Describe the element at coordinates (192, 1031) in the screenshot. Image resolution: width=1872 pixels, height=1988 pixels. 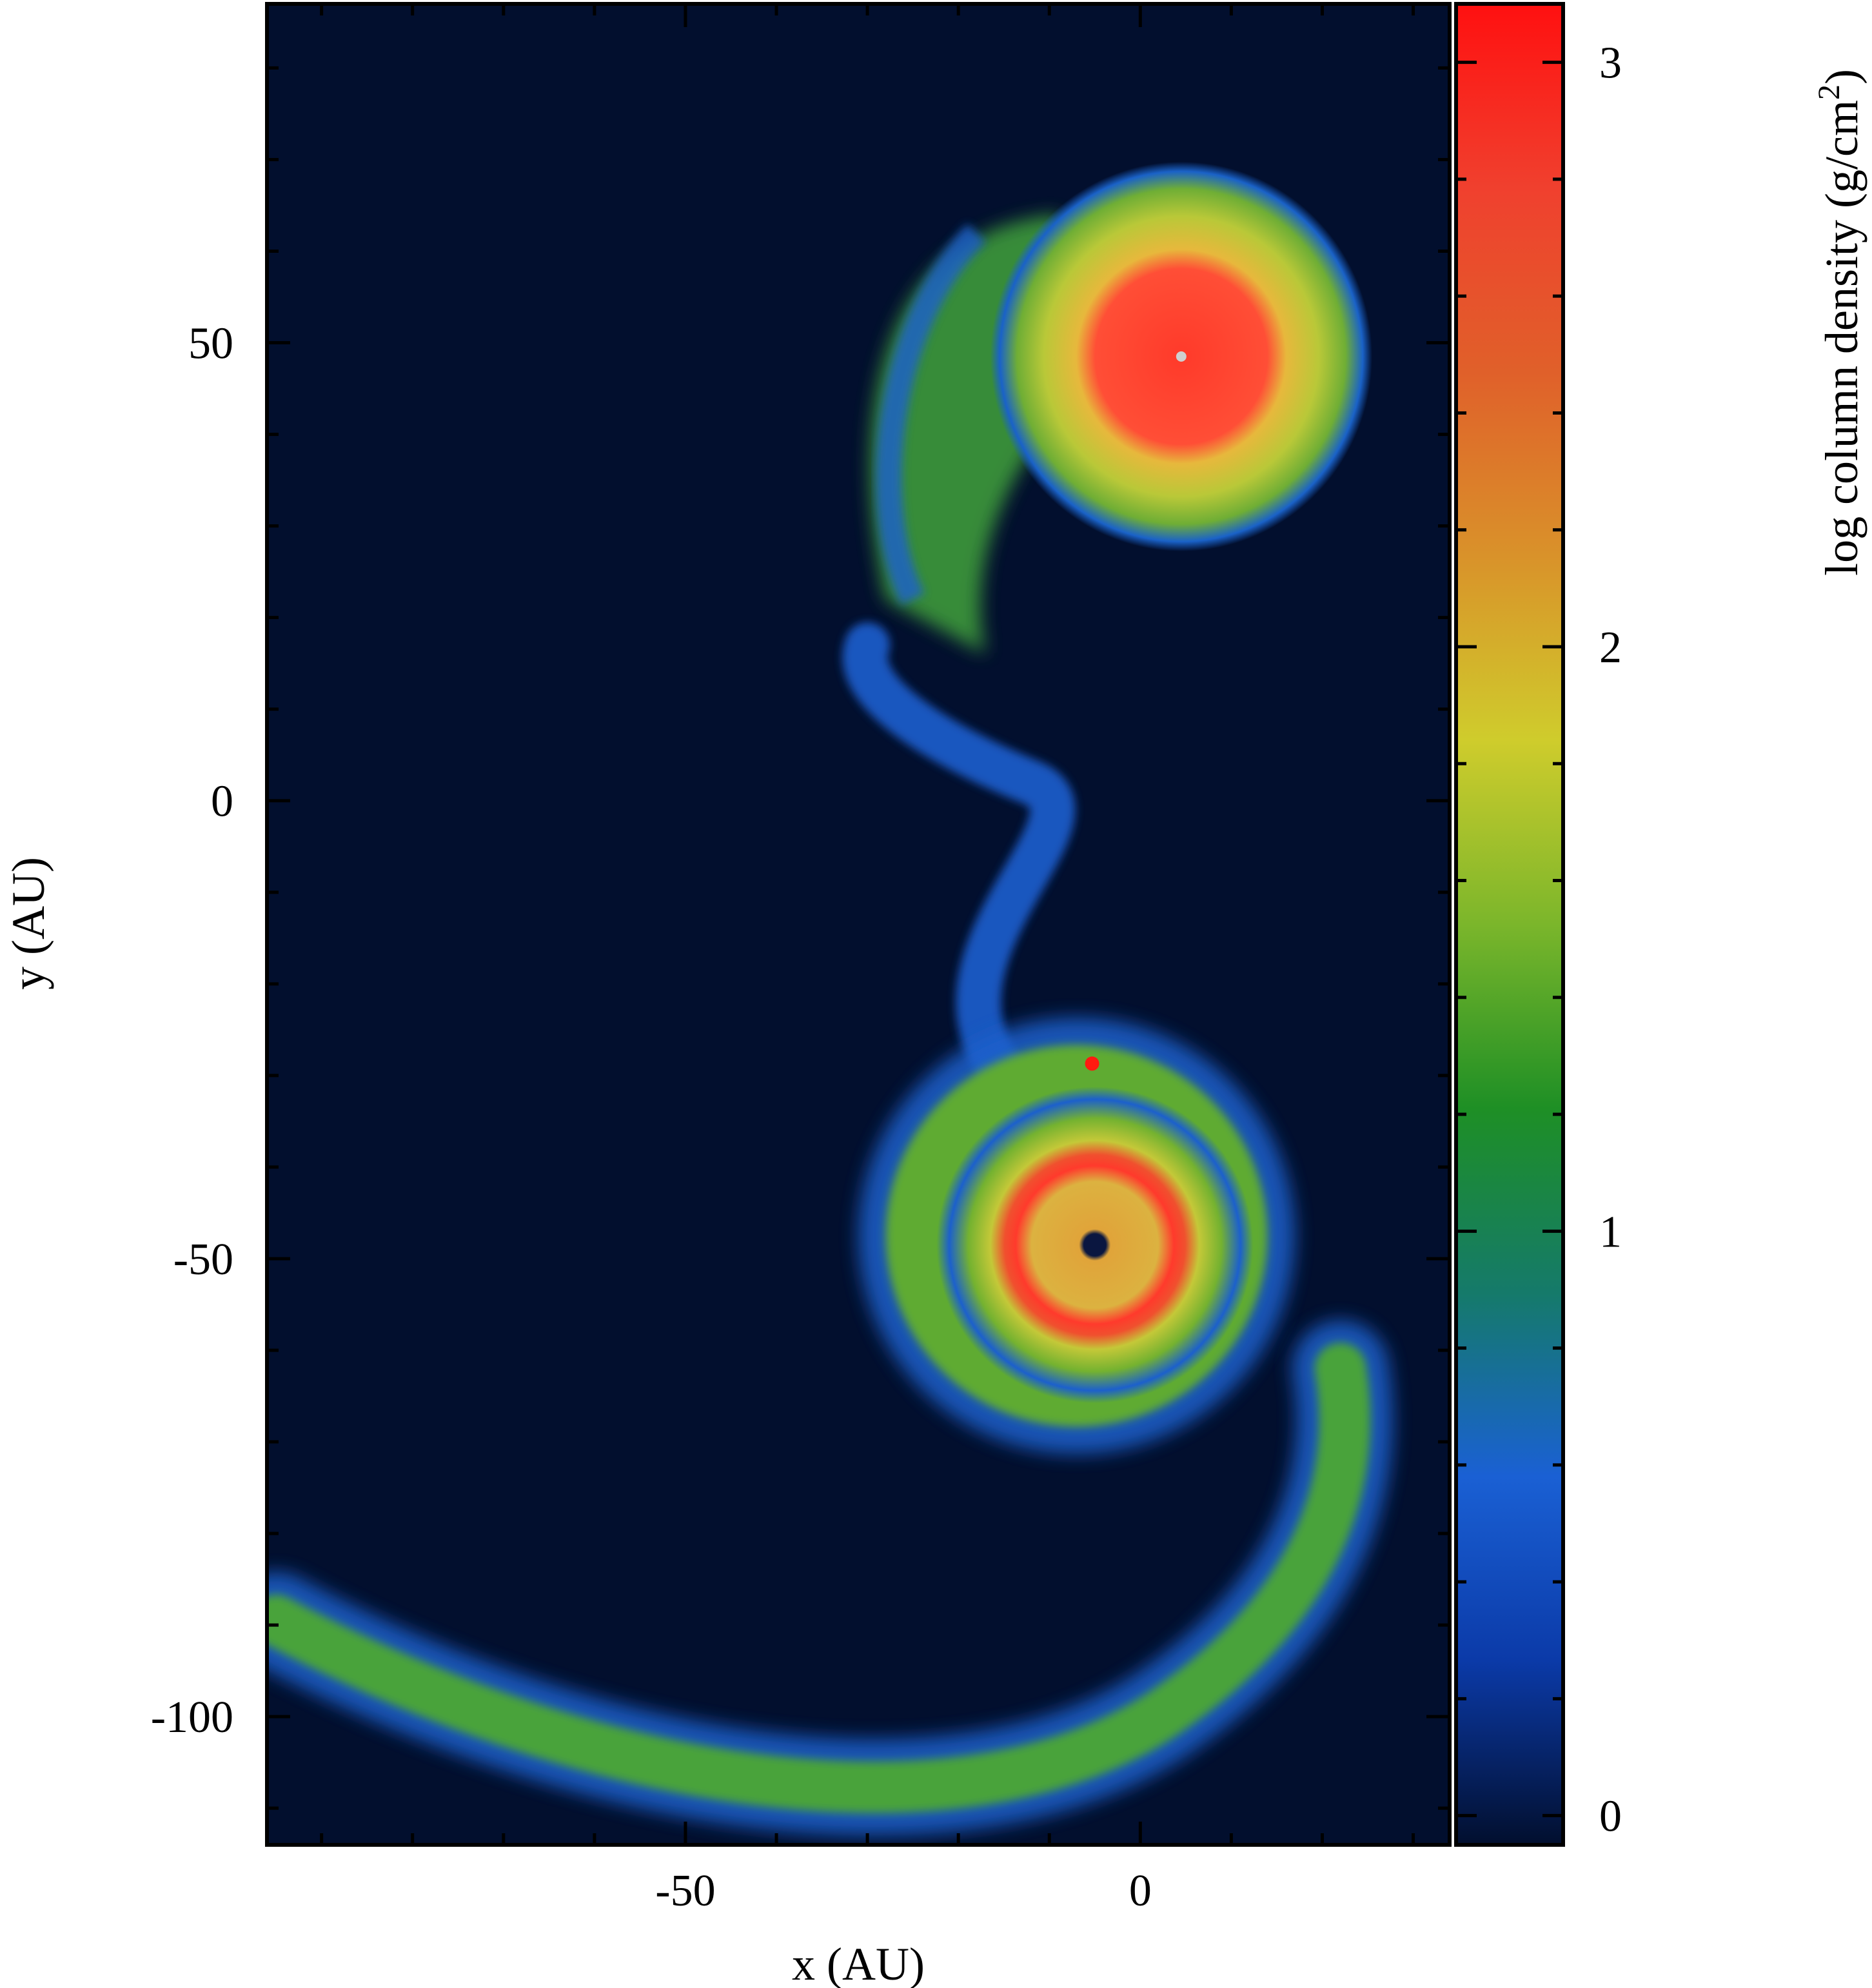
I see `y-tick-labels: -100 -50 0 50` at that location.